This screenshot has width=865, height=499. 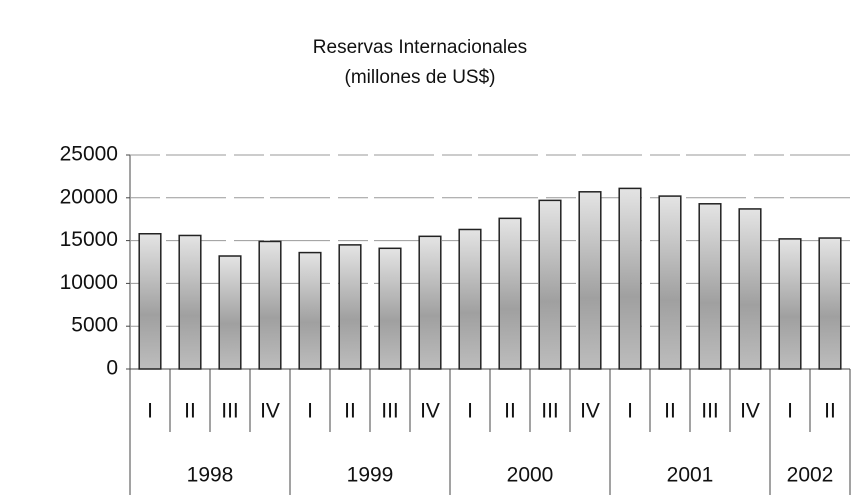 I want to click on year-label: 2000, so click(x=530, y=475).